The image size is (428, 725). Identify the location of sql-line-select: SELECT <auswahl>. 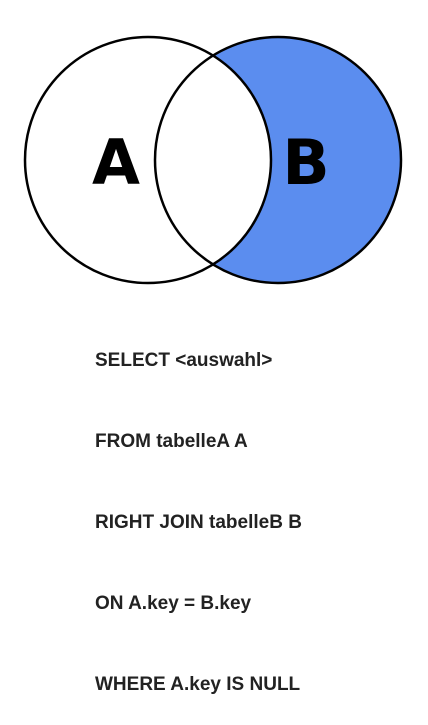
(184, 360).